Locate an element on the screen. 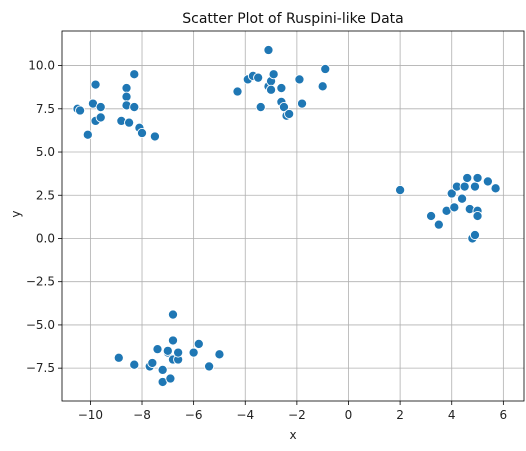 This screenshot has width=526, height=451. y-tick-label: −7.5 is located at coordinates (40, 368).